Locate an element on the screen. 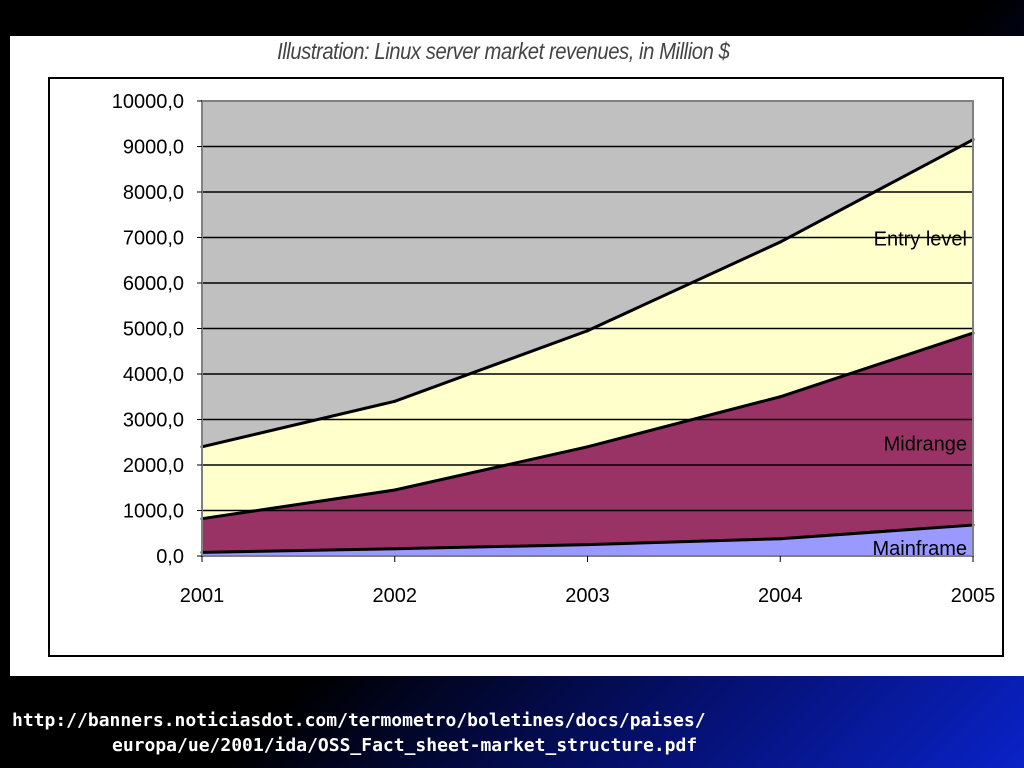 This screenshot has width=1024, height=768. y-tick-label: 4000,0 is located at coordinates (153, 375).